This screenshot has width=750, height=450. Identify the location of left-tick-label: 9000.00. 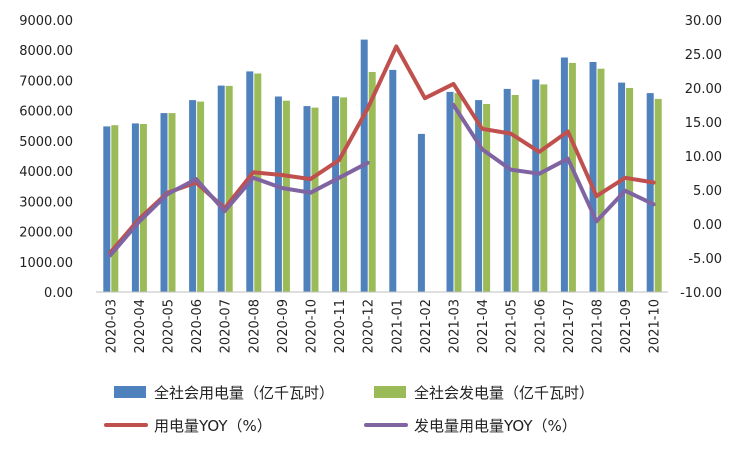
(46, 21).